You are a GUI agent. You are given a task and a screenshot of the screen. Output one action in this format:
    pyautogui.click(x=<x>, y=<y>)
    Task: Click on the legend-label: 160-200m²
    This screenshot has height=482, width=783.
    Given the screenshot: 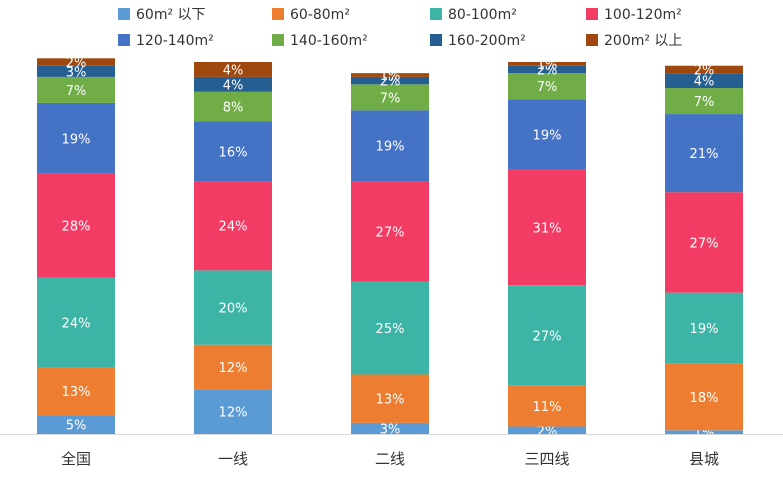 What is the action you would take?
    pyautogui.click(x=487, y=41)
    